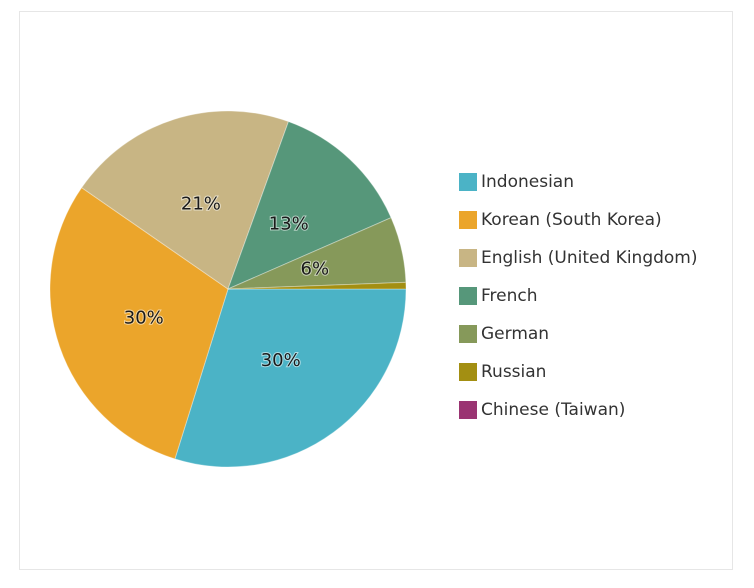 The image size is (754, 588). What do you see at coordinates (201, 204) in the screenshot?
I see `slice-percent-label: 21%` at bounding box center [201, 204].